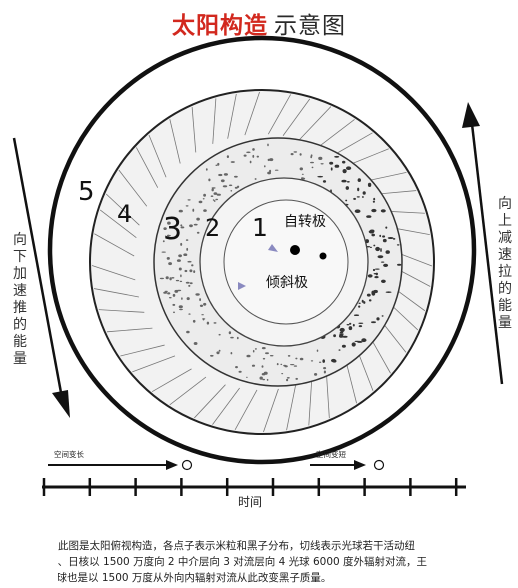 The image size is (518, 588). Describe the element at coordinates (86, 192) in the screenshot. I see `layer-number-5: 5` at that location.